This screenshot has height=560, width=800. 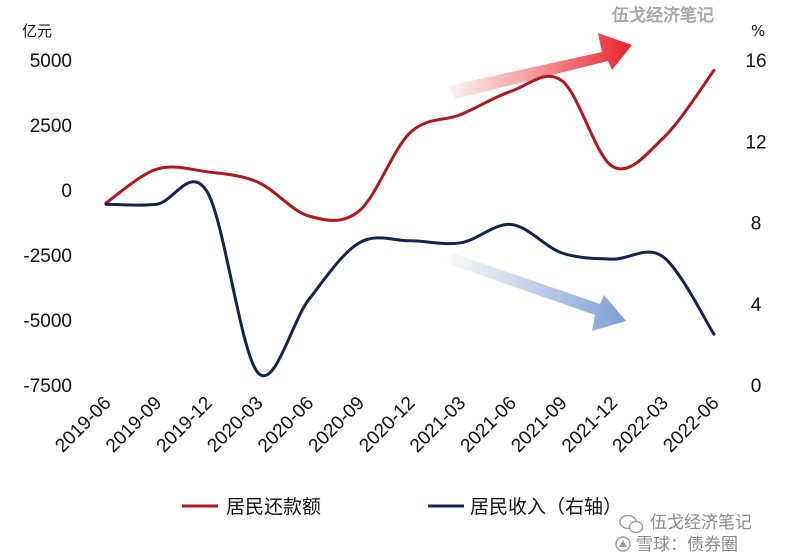 I want to click on right-tick-label: 16, so click(x=755, y=61).